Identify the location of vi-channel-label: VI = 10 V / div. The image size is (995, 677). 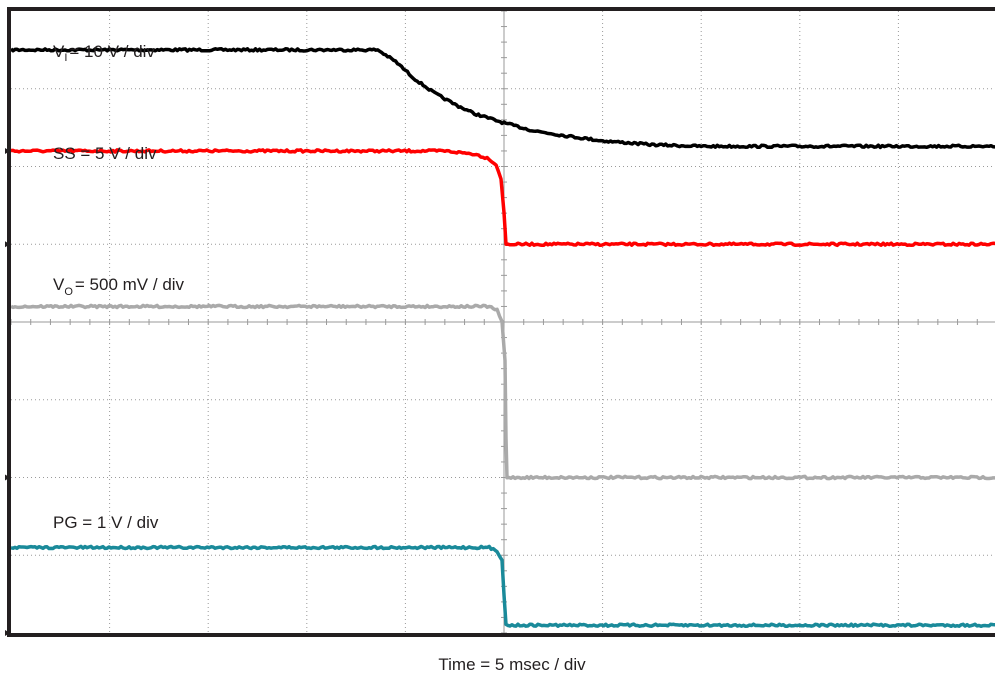
(104, 53).